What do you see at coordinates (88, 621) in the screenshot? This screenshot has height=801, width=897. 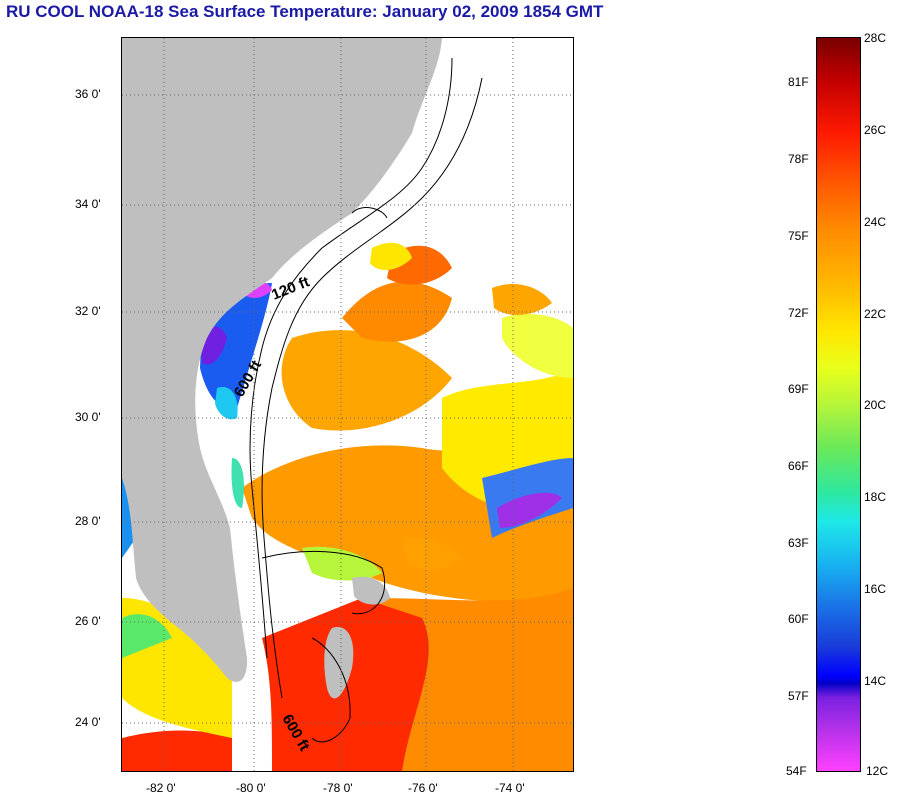 I see `lat-label: 26 0'` at bounding box center [88, 621].